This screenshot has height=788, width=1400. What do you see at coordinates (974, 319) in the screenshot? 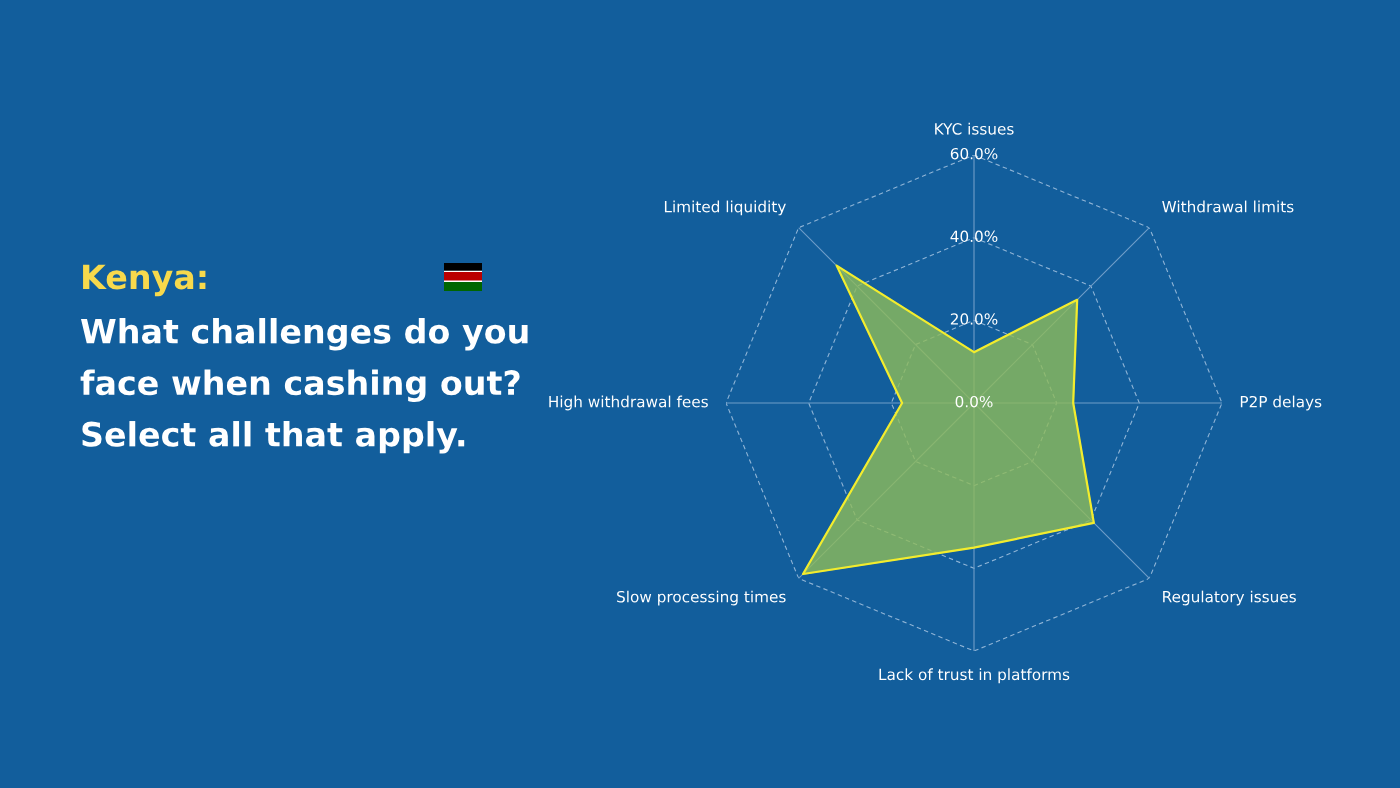
I see `y-tick-label: 20.0%` at bounding box center [974, 319].